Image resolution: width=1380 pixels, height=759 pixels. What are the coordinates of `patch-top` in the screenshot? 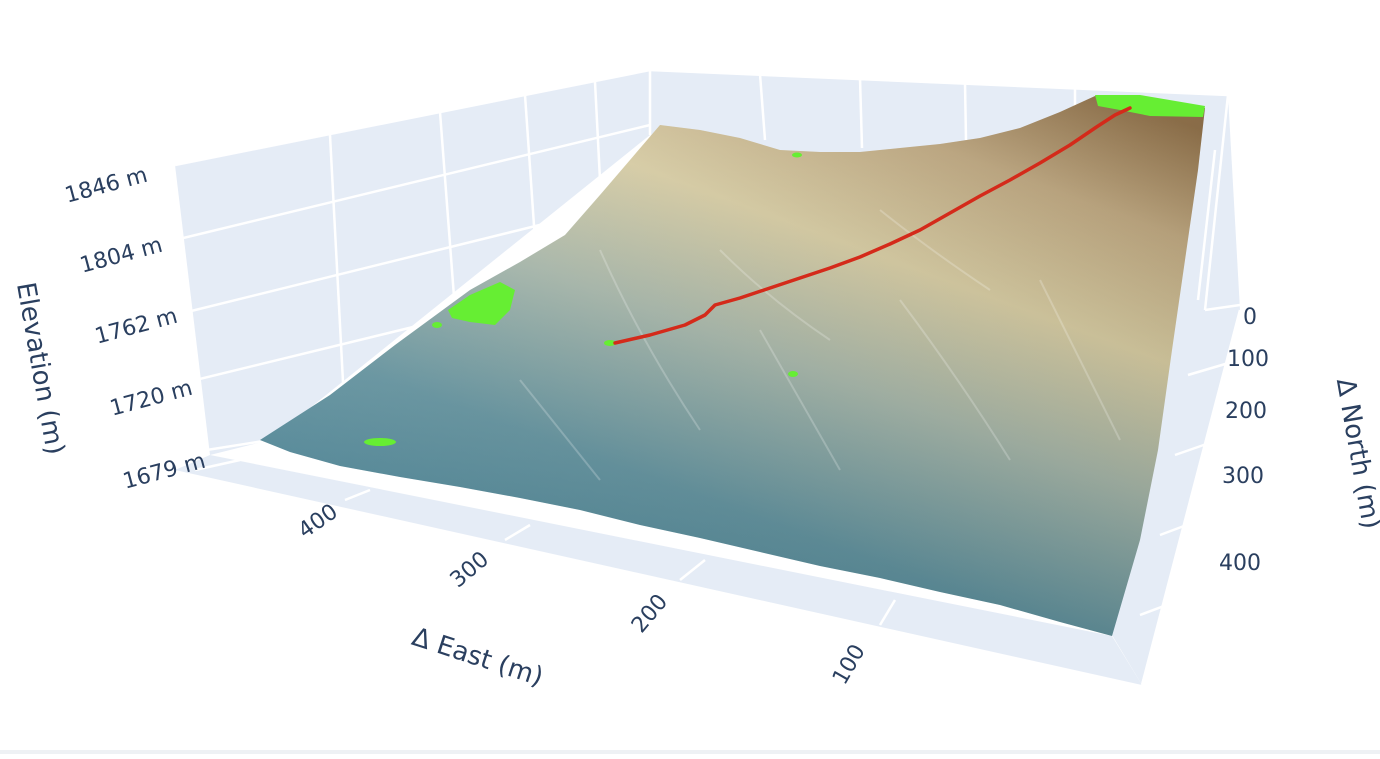 It's located at (797, 155).